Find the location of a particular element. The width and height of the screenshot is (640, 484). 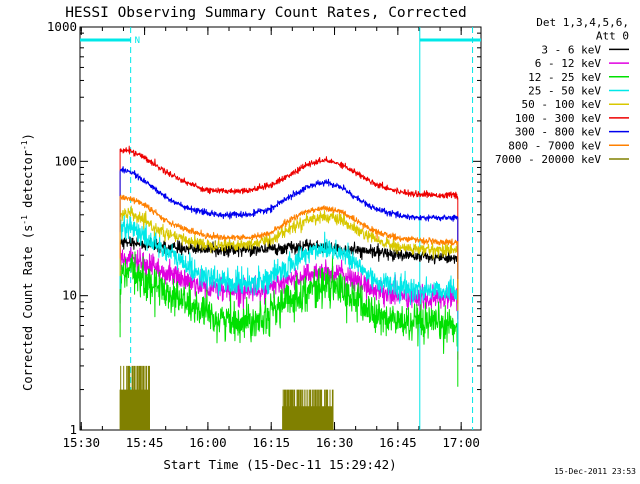

legend-label: 6 - 12 keV is located at coordinates (568, 63).